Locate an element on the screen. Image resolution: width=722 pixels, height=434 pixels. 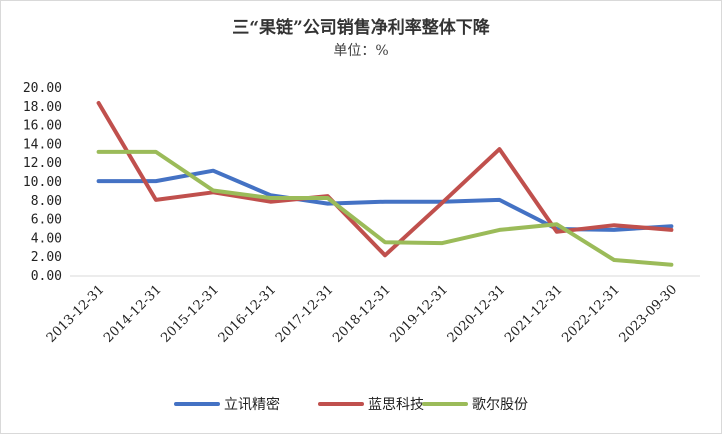
y-tick-label: 20.00 is located at coordinates (42, 88).